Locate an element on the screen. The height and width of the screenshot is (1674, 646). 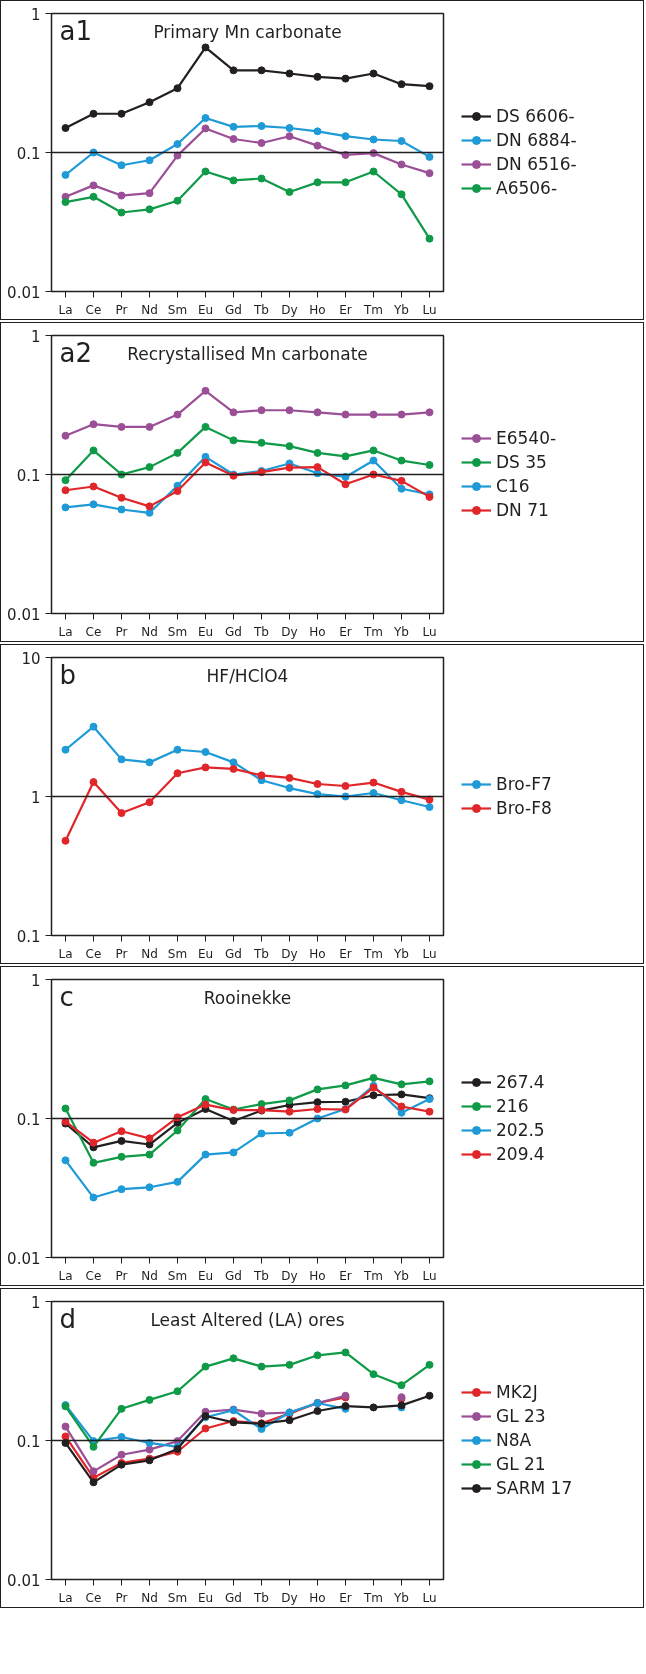
legend-label: A6506- is located at coordinates (527, 188).